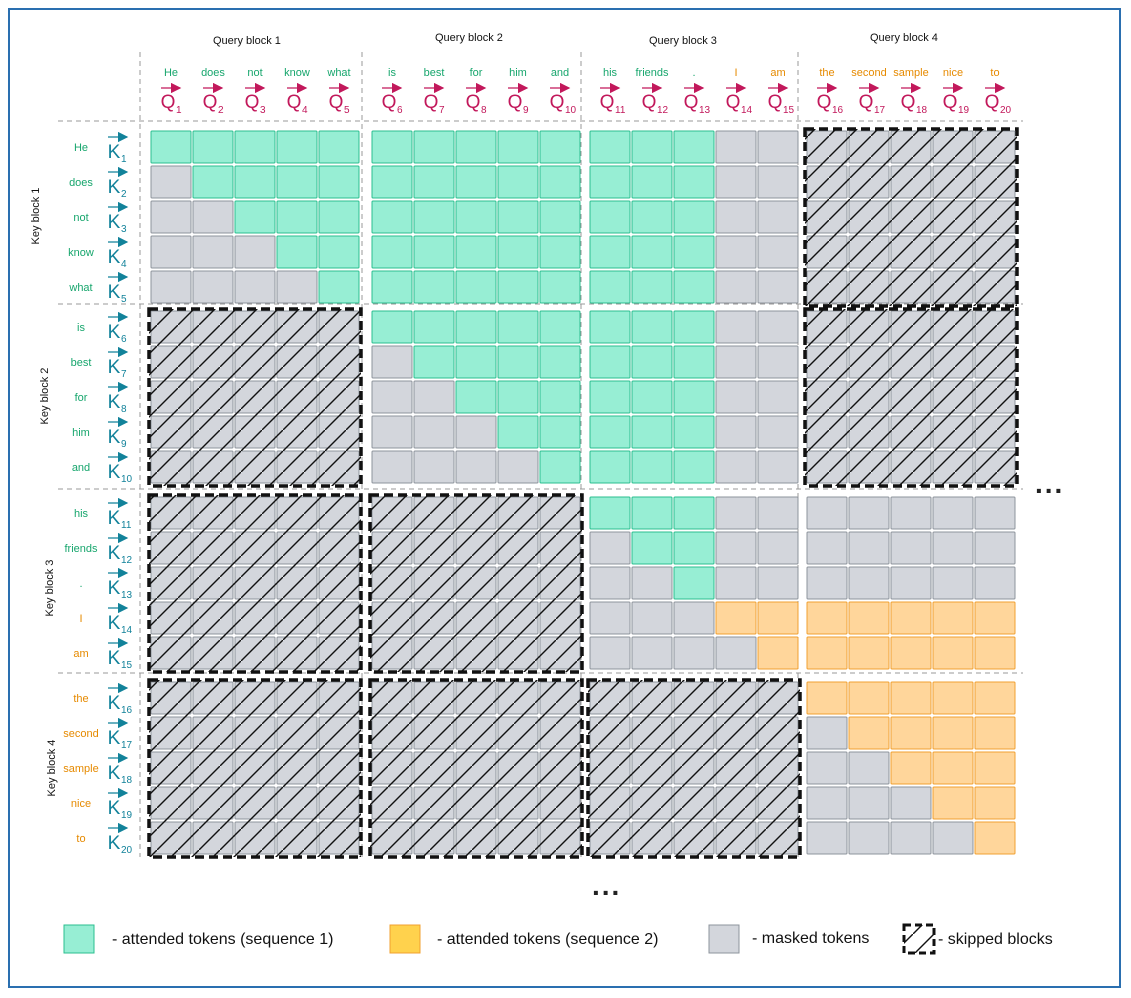 The height and width of the screenshot is (998, 1131). Describe the element at coordinates (610, 287) in the screenshot. I see `cell-k5-q11` at that location.